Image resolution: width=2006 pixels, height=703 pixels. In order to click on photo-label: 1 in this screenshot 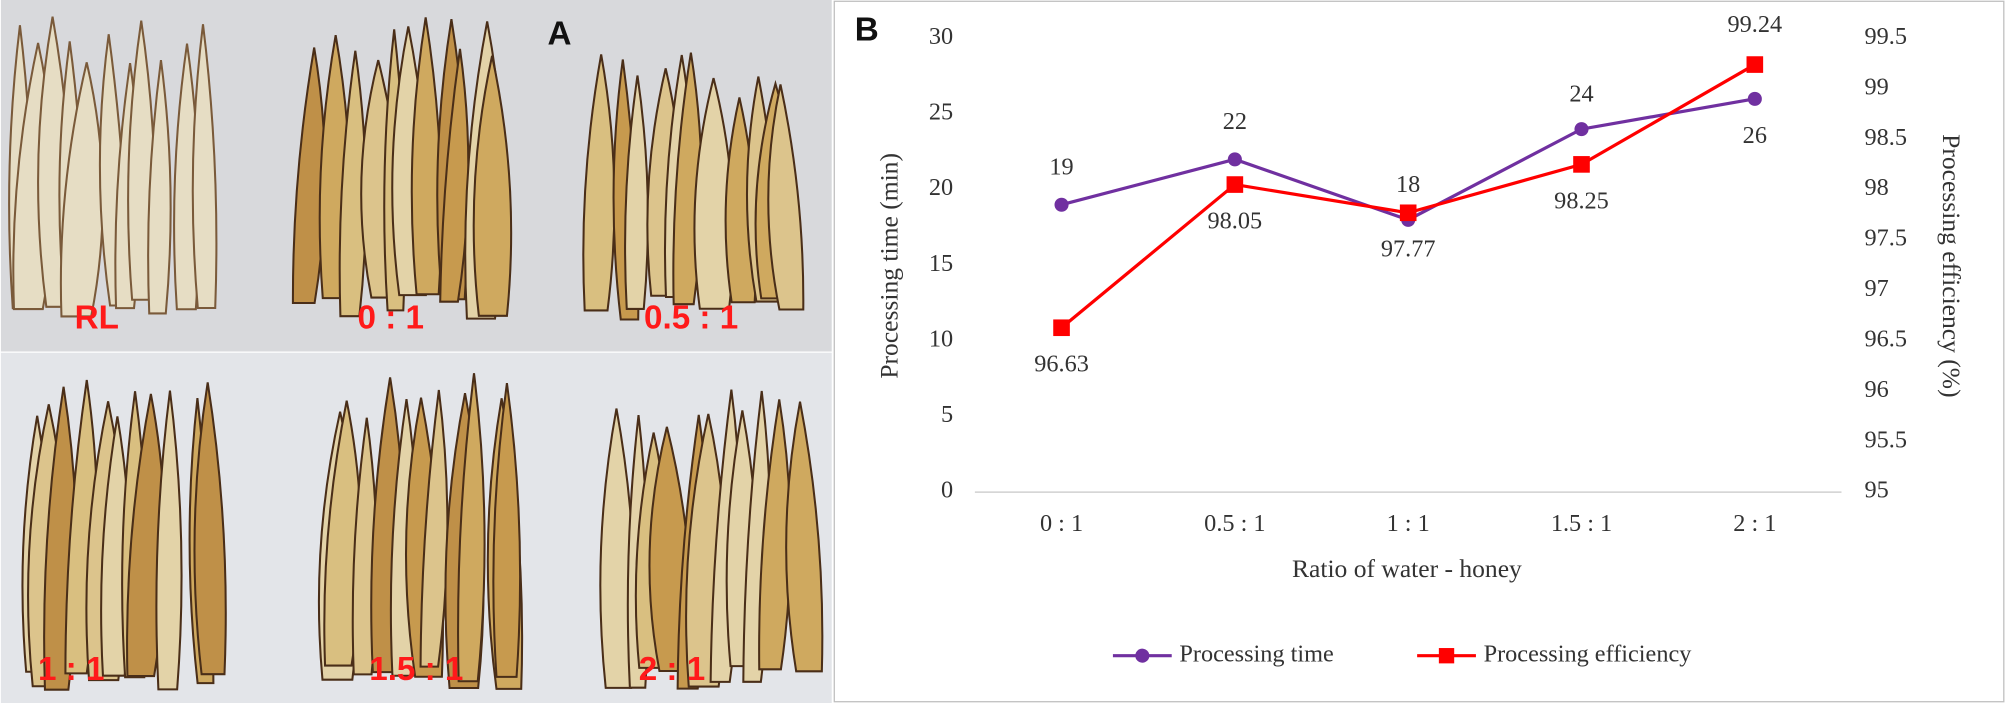, I will do `click(71, 669)`.